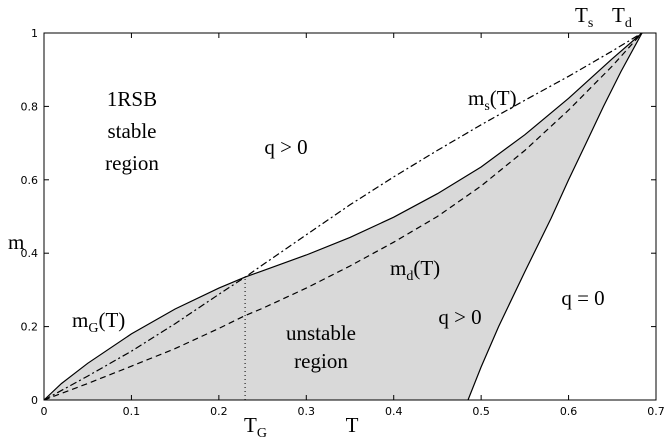 The width and height of the screenshot is (669, 441). Describe the element at coordinates (30, 180) in the screenshot. I see `y-tick-label: 0.6` at that location.